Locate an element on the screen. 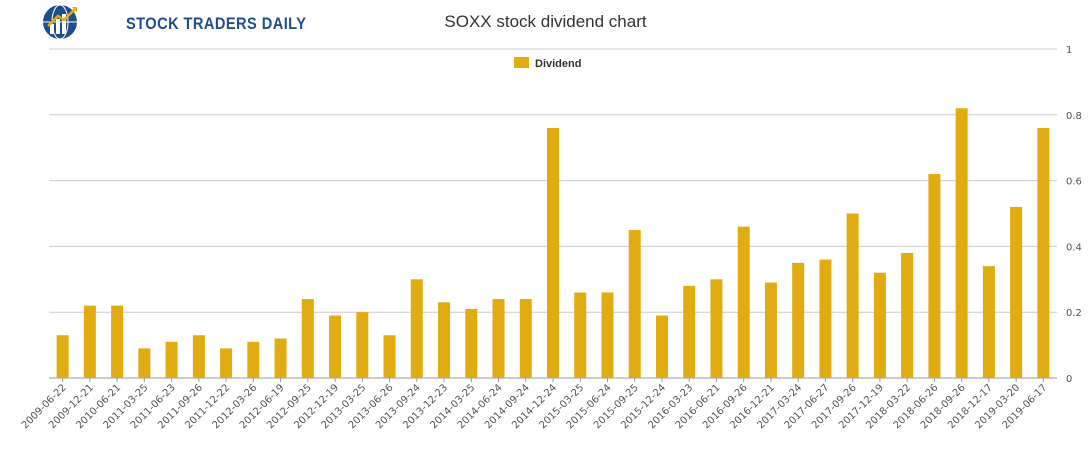 Image resolution: width=1091 pixels, height=450 pixels. brand-logo: STOCK TRADERS DAILY is located at coordinates (173, 22).